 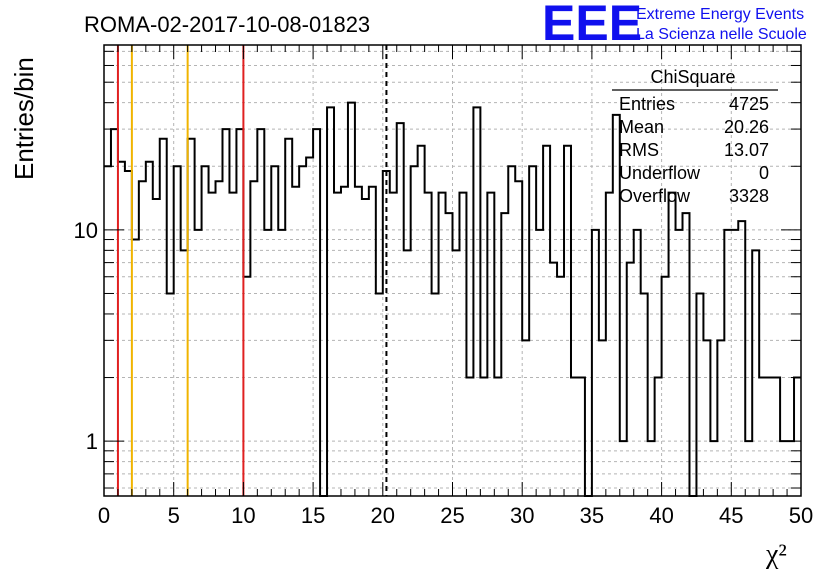 I want to click on x-tick-label: 45, so click(x=731, y=515).